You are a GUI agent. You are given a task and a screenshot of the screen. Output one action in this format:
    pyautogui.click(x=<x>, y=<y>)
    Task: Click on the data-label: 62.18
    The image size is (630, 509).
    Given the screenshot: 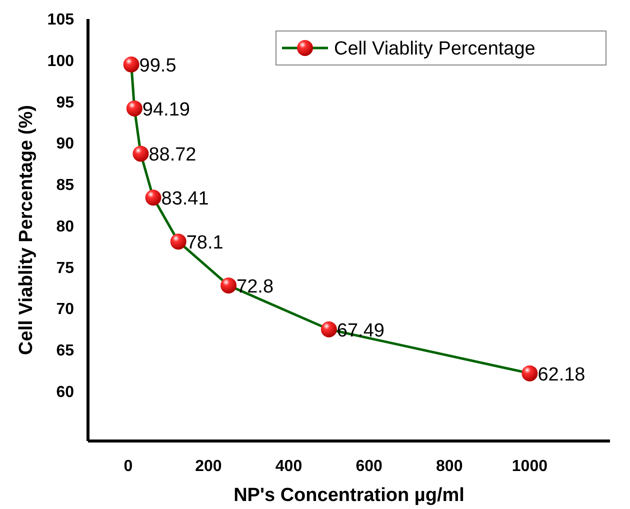 What is the action you would take?
    pyautogui.click(x=562, y=375)
    